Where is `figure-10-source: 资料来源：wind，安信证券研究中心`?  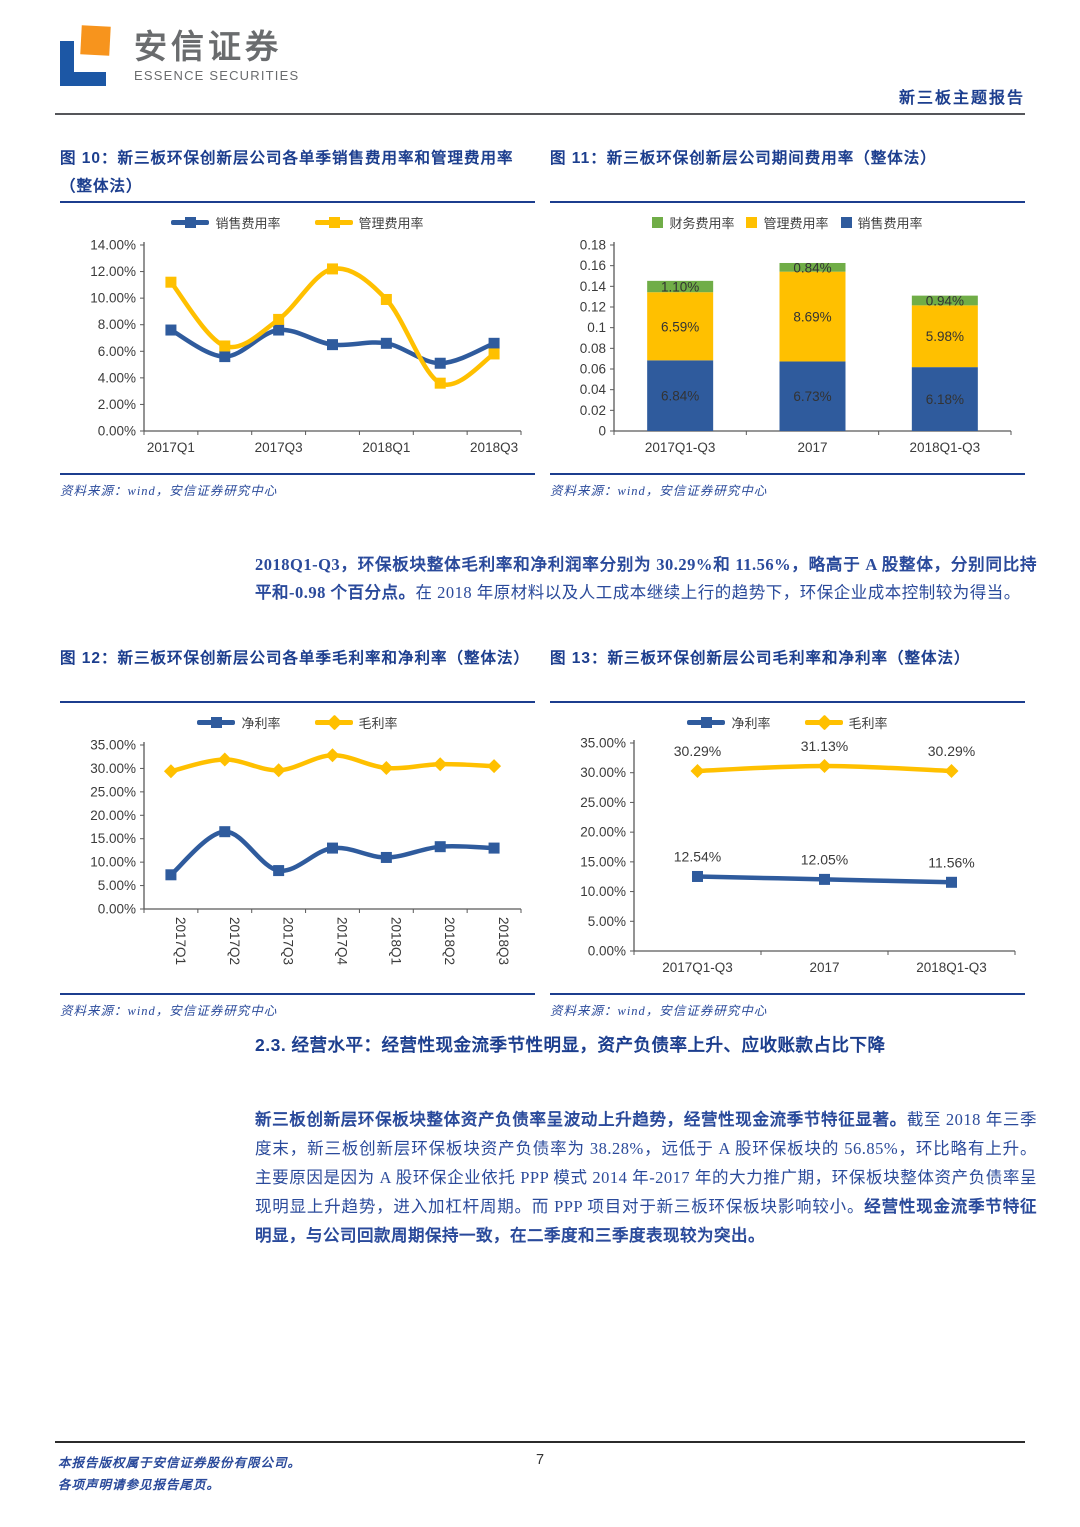
figure-10-source: 资料来源：wind，安信证券研究中心 is located at coordinates (297, 486).